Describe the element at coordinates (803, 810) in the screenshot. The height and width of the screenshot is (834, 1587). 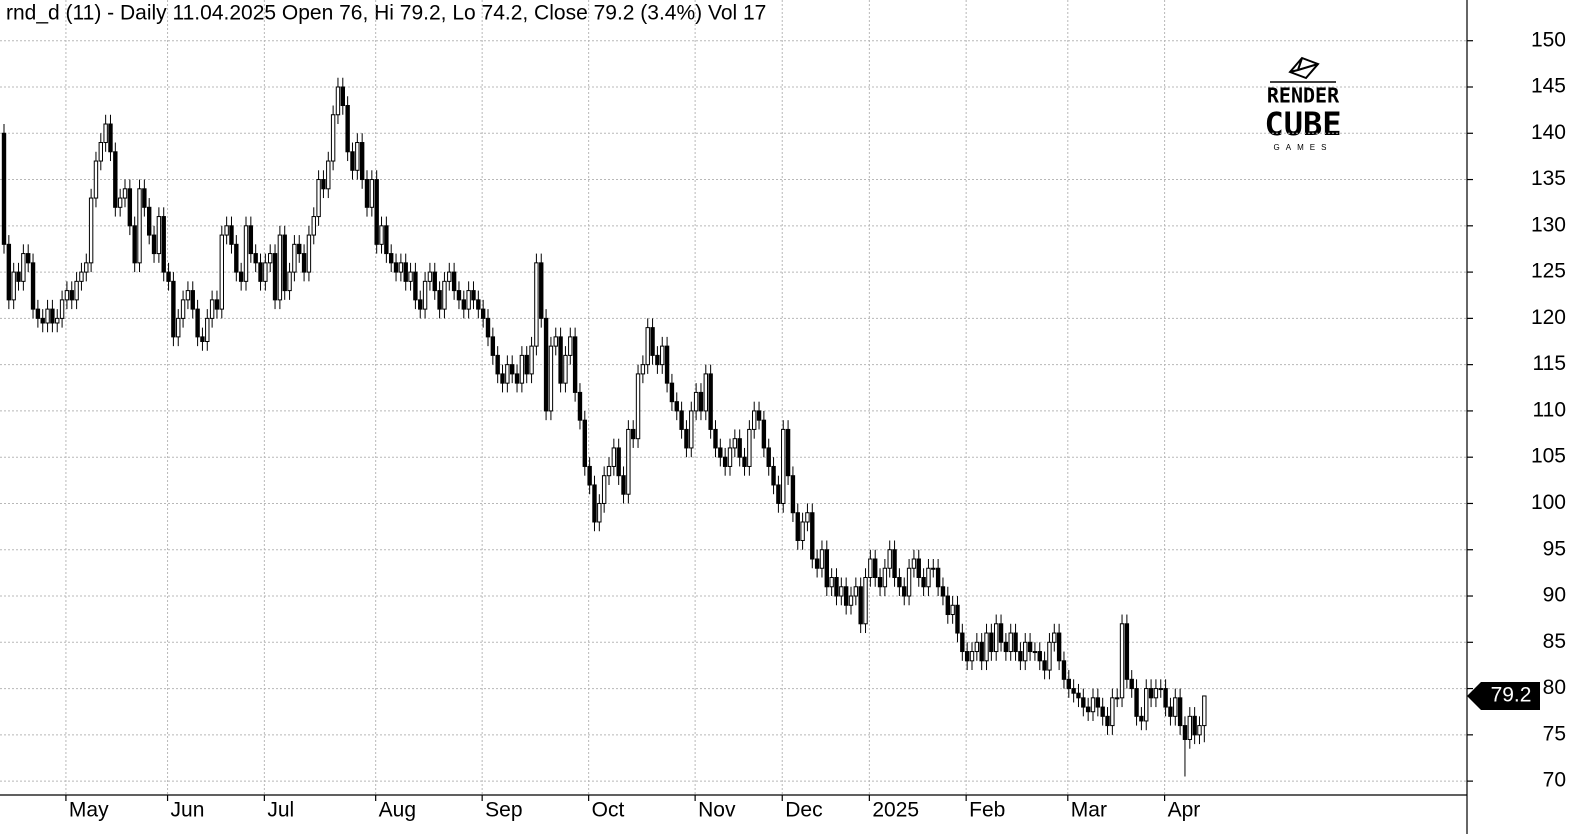
I see `x-tick-label: Dec` at that location.